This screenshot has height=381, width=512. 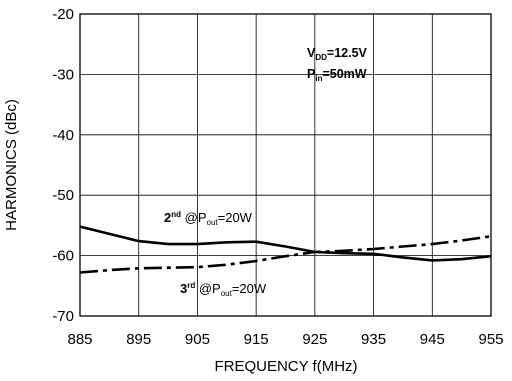 I want to click on vdd-annotation: VDD=12.5V, so click(x=337, y=54).